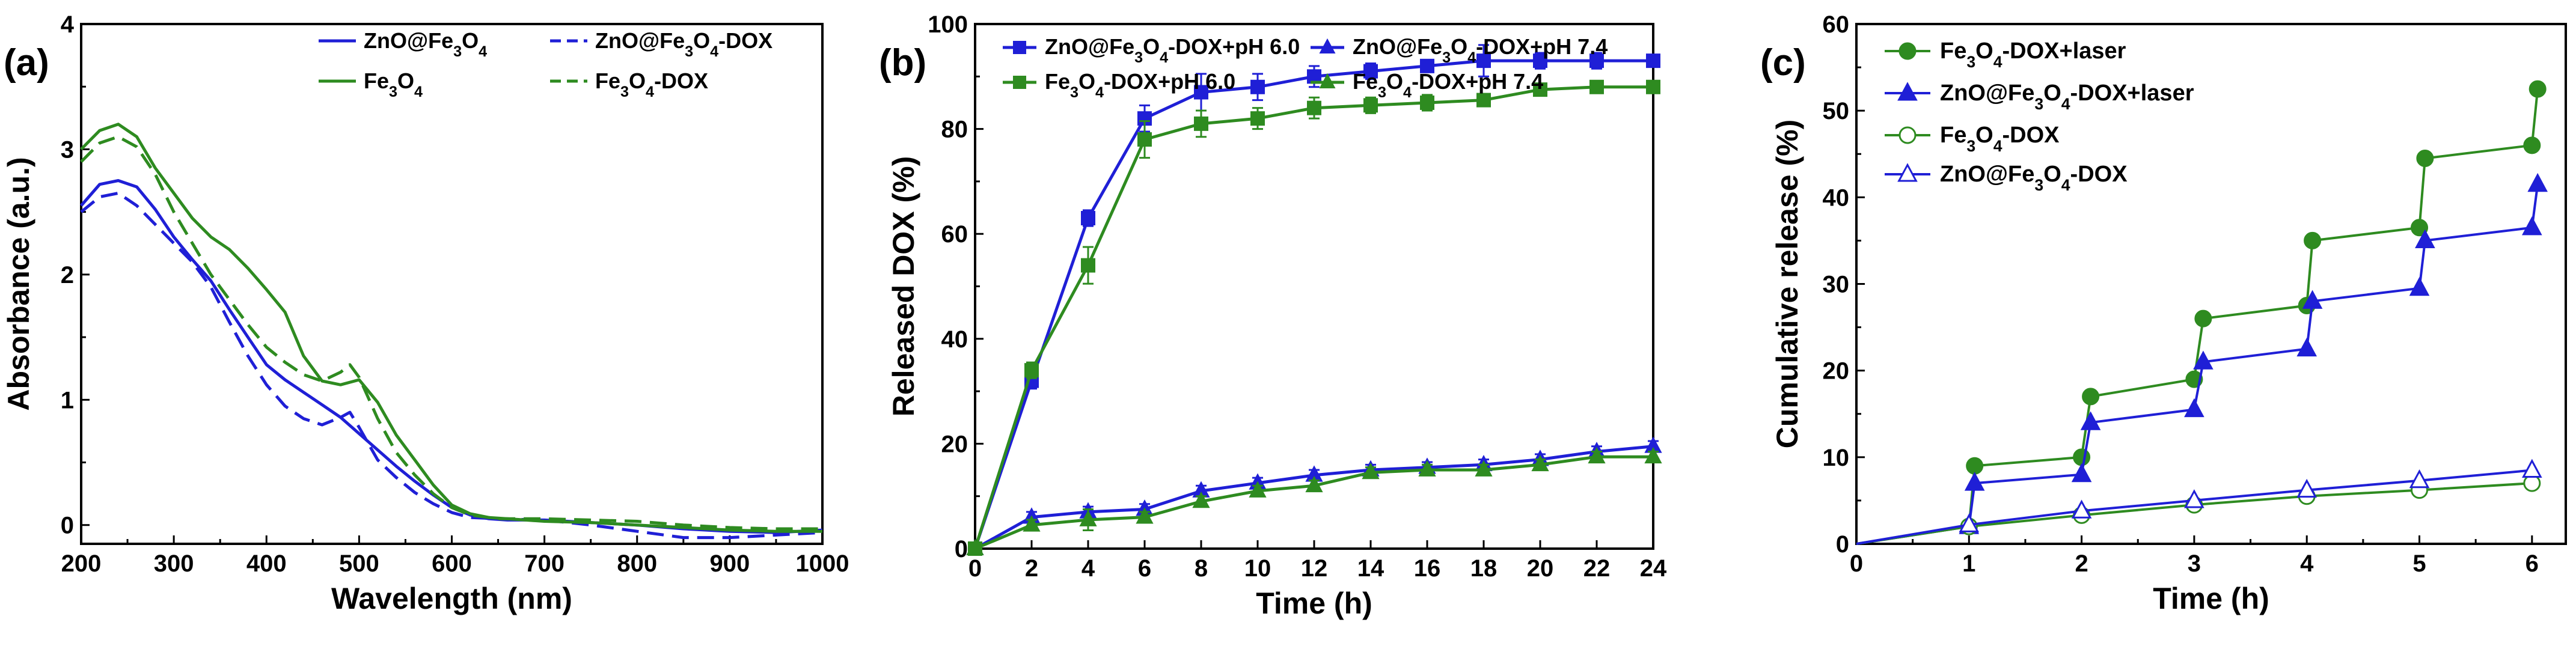  What do you see at coordinates (67, 275) in the screenshot?
I see `y-tick-label: 2` at bounding box center [67, 275].